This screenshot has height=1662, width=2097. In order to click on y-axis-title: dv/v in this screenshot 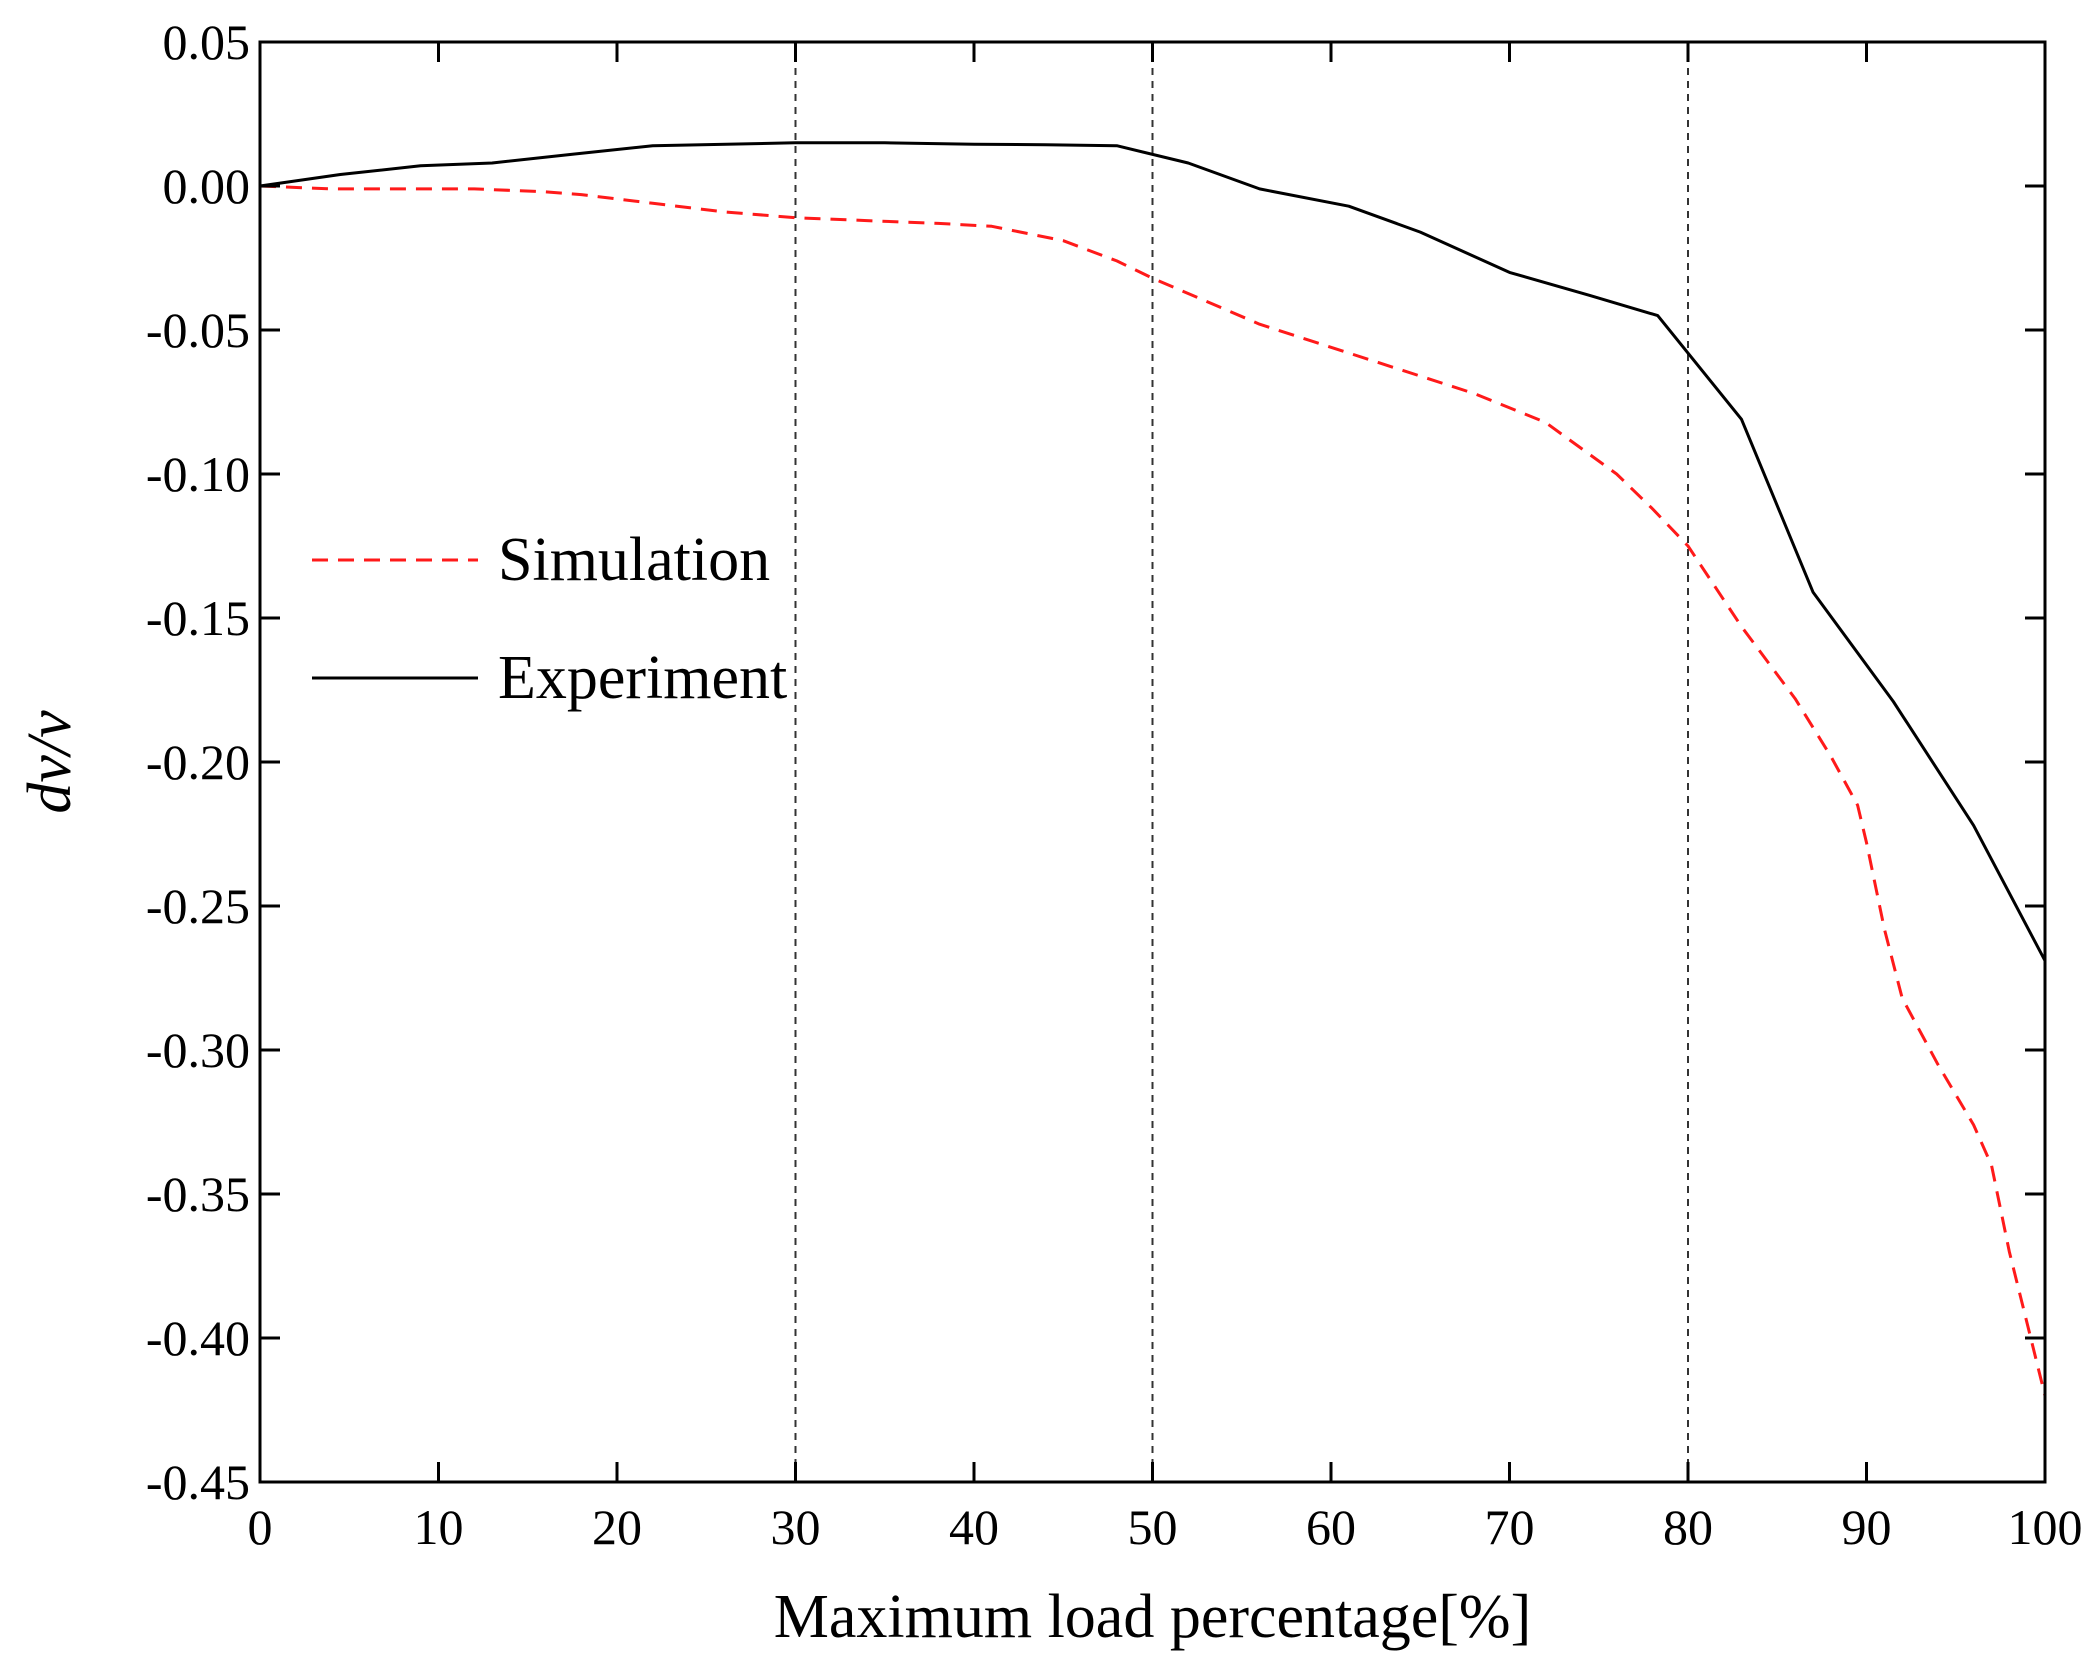, I will do `click(50, 762)`.